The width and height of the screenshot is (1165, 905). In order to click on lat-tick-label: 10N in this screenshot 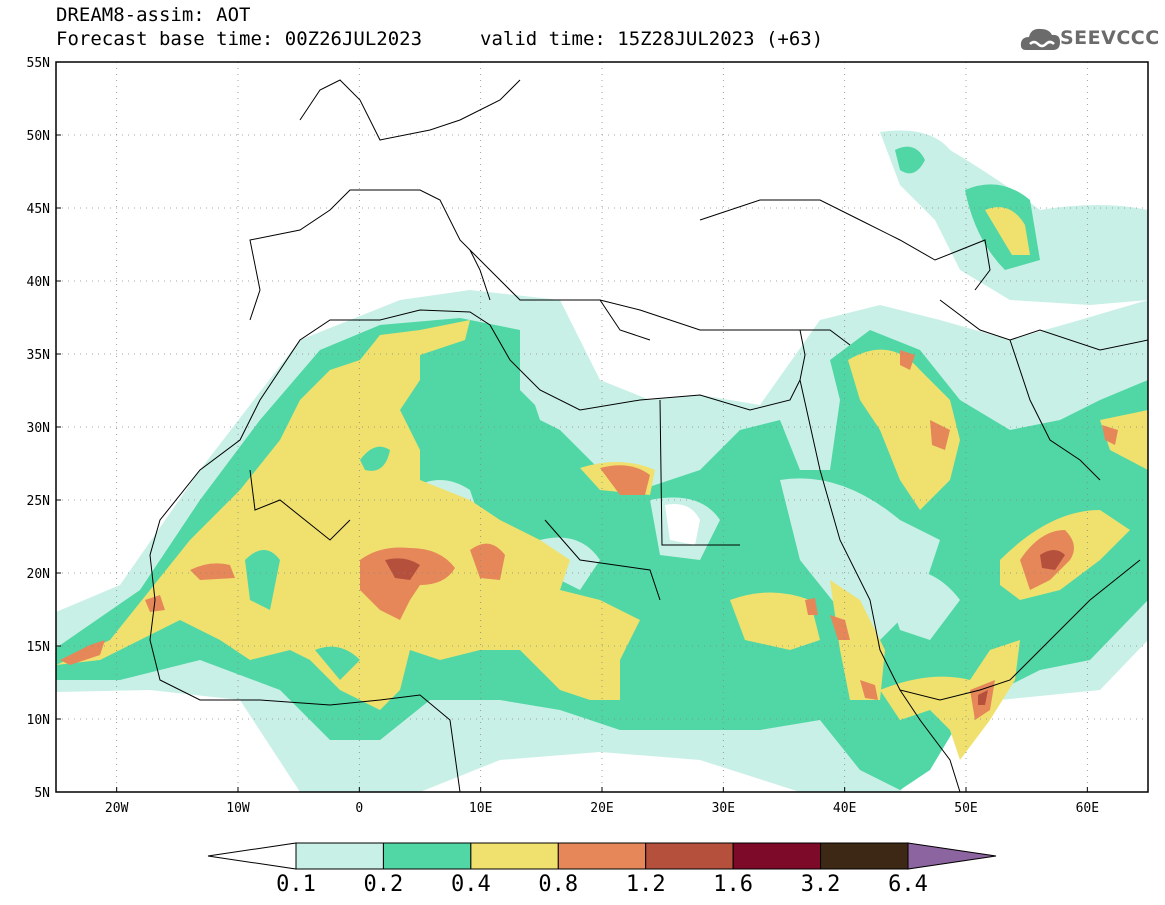, I will do `click(38, 720)`.